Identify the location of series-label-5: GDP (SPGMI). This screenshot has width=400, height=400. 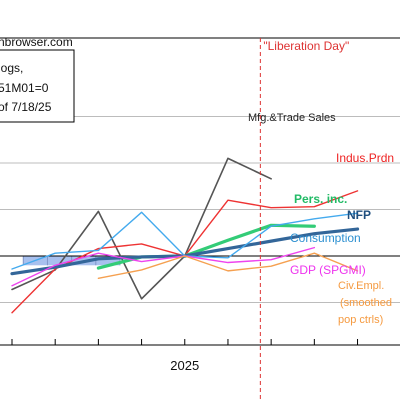
(328, 270).